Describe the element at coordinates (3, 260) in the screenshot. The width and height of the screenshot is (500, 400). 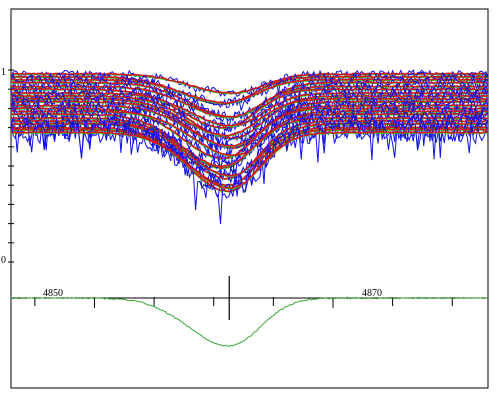
I see `y-tick-label-0: 0` at that location.